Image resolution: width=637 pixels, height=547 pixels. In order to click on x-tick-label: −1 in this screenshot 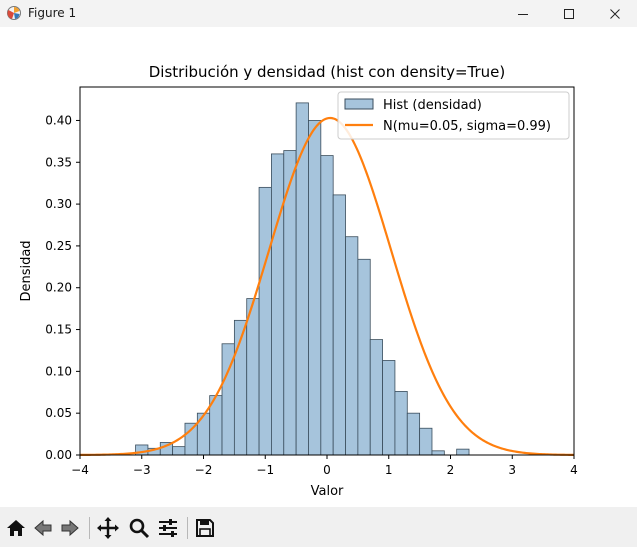, I will do `click(265, 470)`.